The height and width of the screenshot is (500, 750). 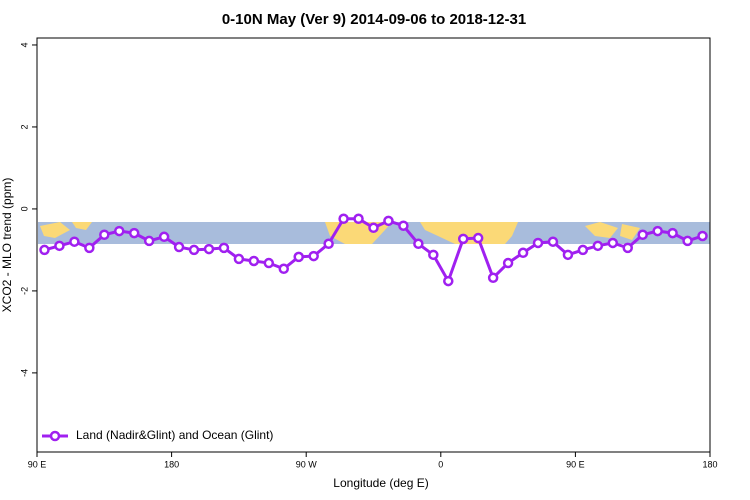 What do you see at coordinates (307, 464) in the screenshot?
I see `x-tick-label: 90 W` at bounding box center [307, 464].